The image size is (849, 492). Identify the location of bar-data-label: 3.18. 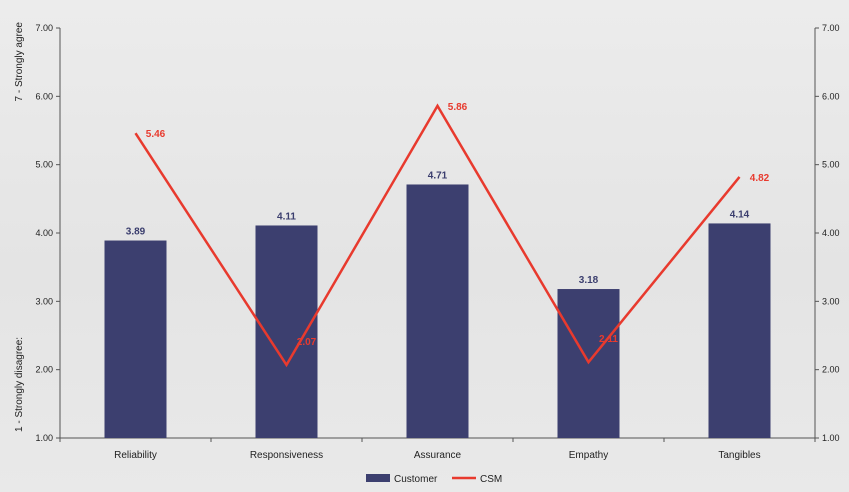
(589, 280).